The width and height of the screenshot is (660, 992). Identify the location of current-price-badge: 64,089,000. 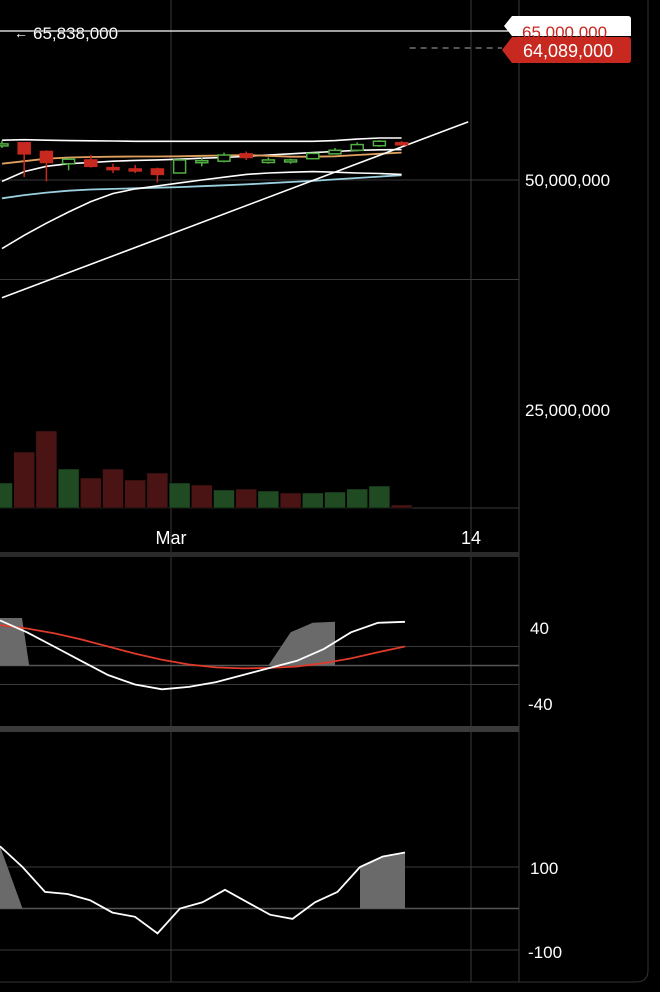
(566, 50).